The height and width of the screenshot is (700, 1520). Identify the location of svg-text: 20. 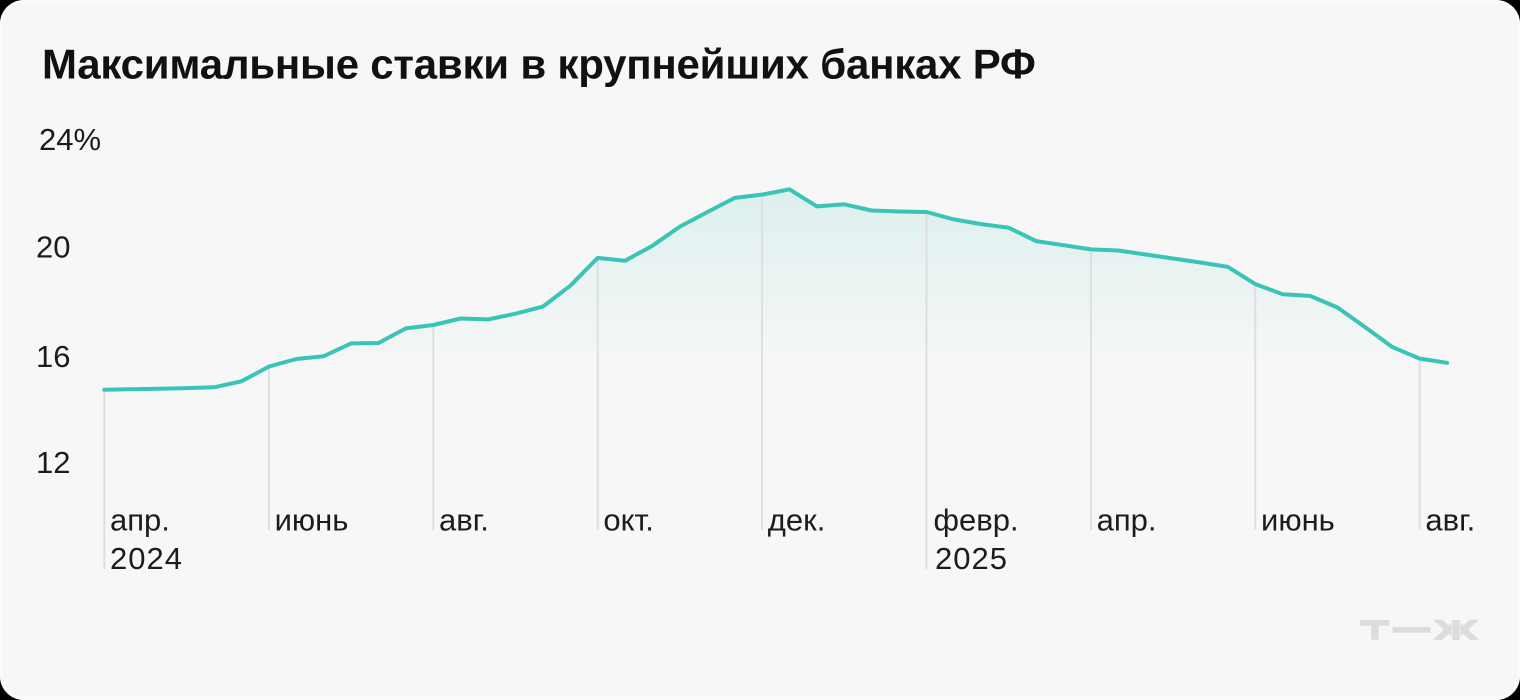
(53, 246).